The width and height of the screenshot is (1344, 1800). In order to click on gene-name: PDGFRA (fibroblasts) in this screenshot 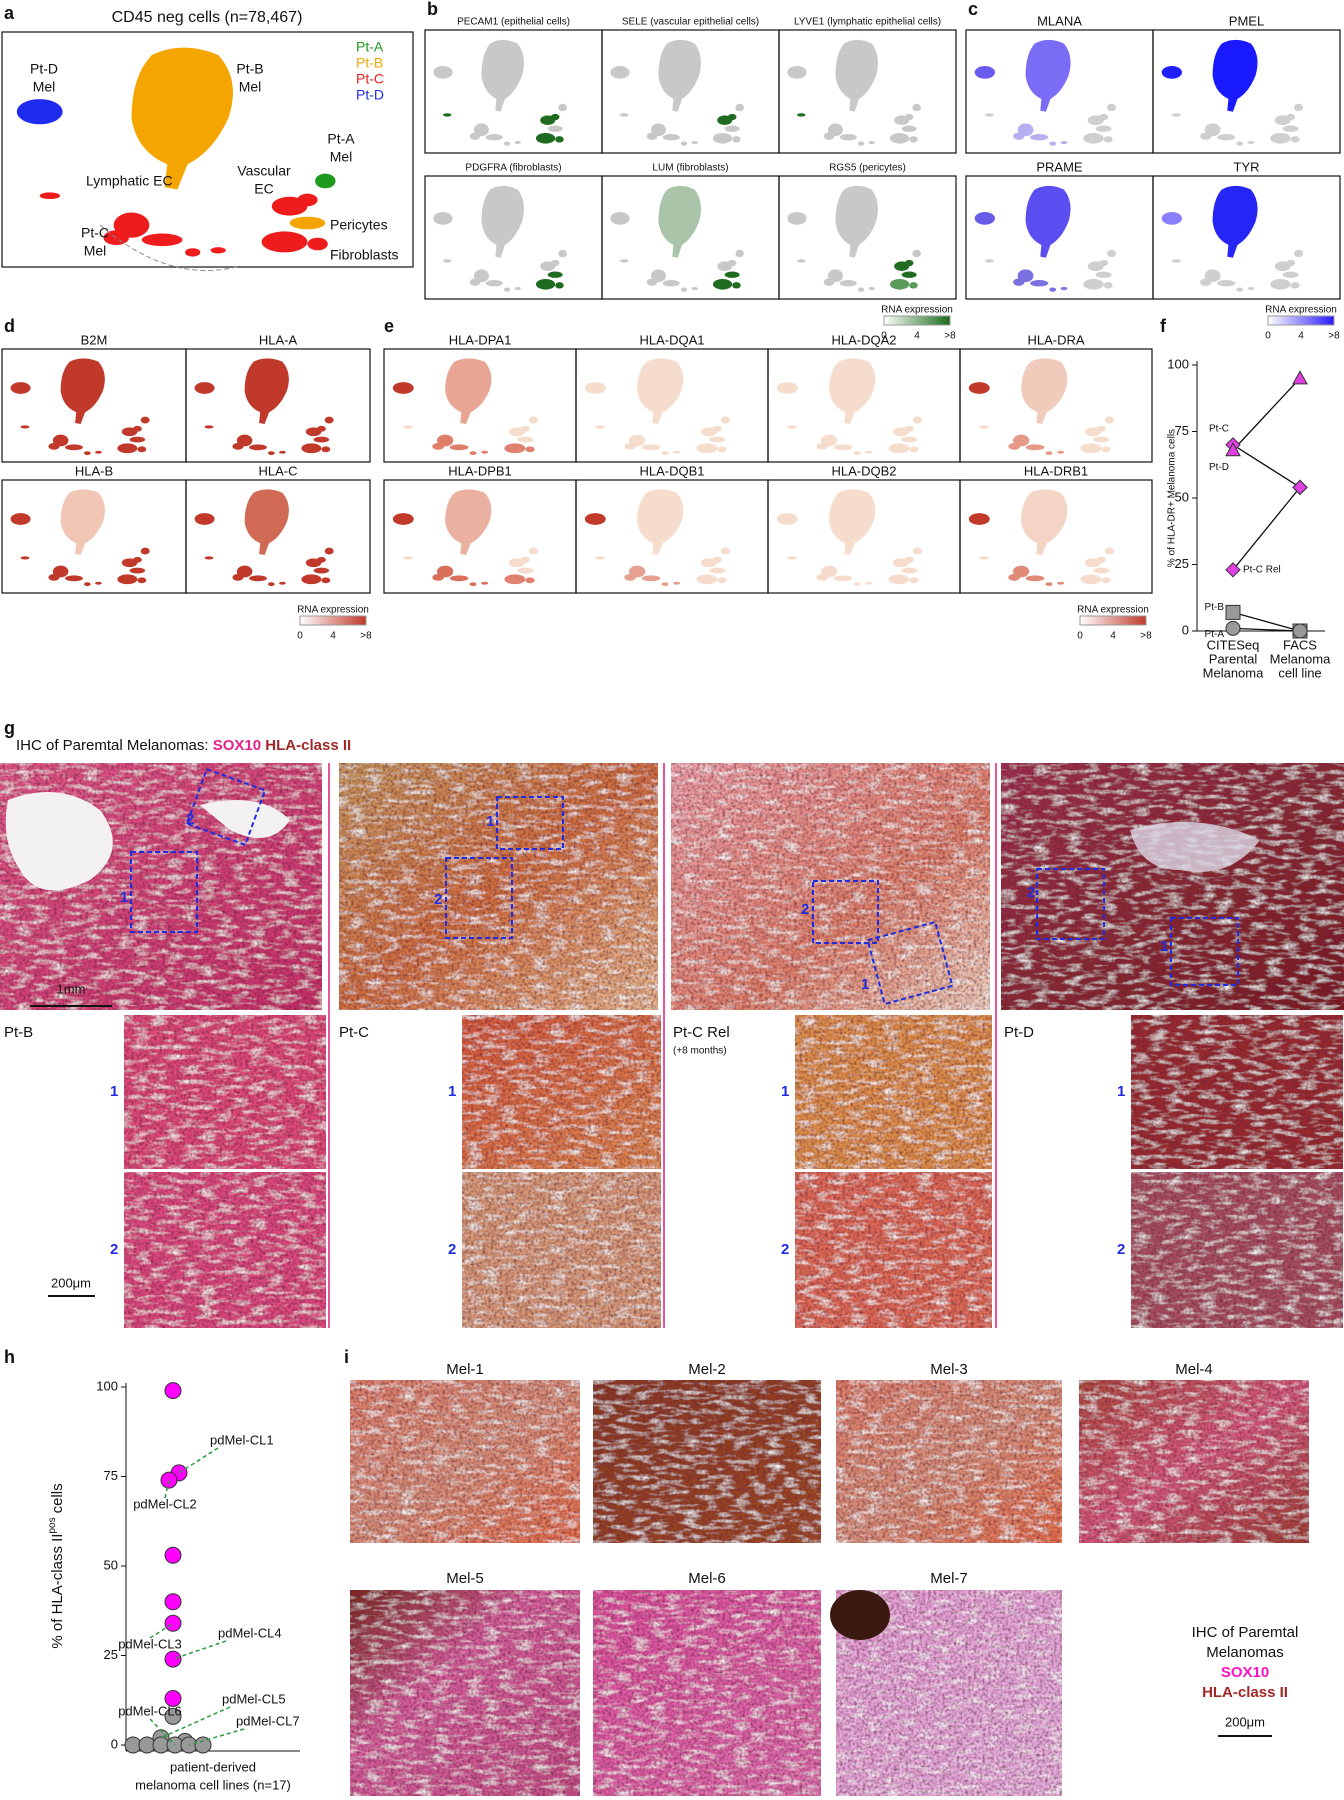, I will do `click(513, 168)`.